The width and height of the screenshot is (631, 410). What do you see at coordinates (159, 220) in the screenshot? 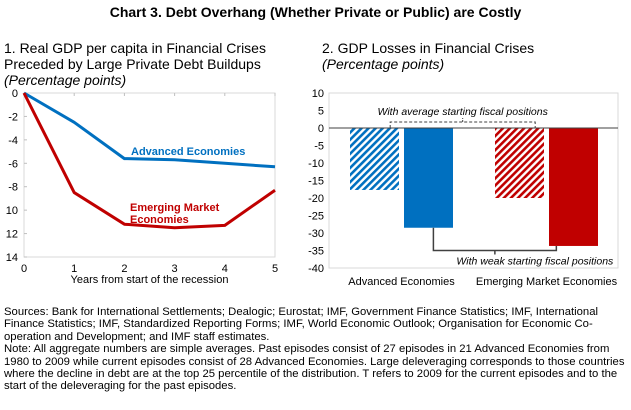
I see `series-label-emerging-line2: Economies` at bounding box center [159, 220].